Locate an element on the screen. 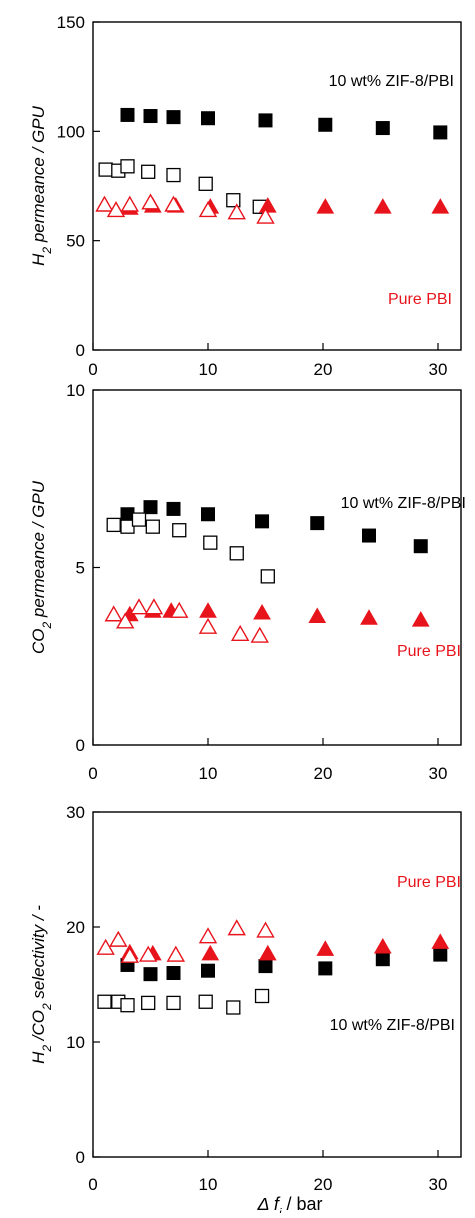 The height and width of the screenshot is (1218, 475). y-tick-label-0-1: 50 is located at coordinates (75, 241).